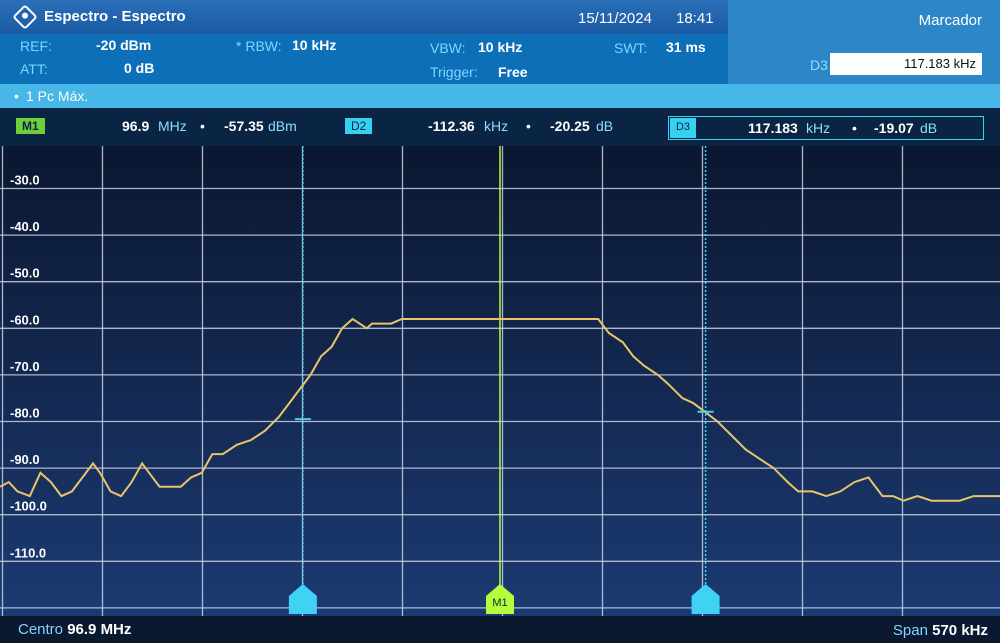  I want to click on m1-marker-handle-shape, so click(500, 599).